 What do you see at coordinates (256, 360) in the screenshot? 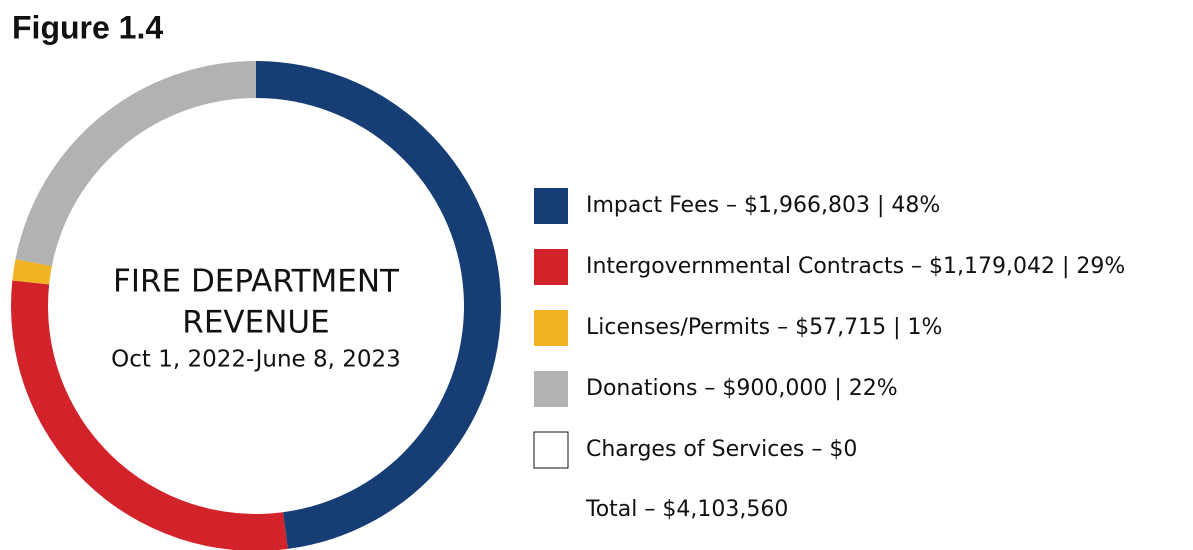
I see `chart-subtitle: Oct 1, 2022-June 8, 2023` at bounding box center [256, 360].